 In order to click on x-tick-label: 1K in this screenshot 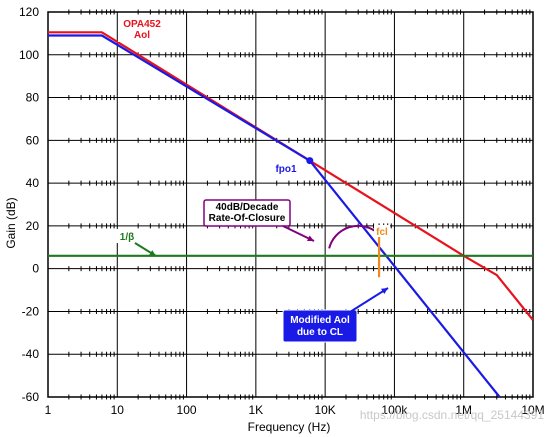, I will do `click(256, 410)`.